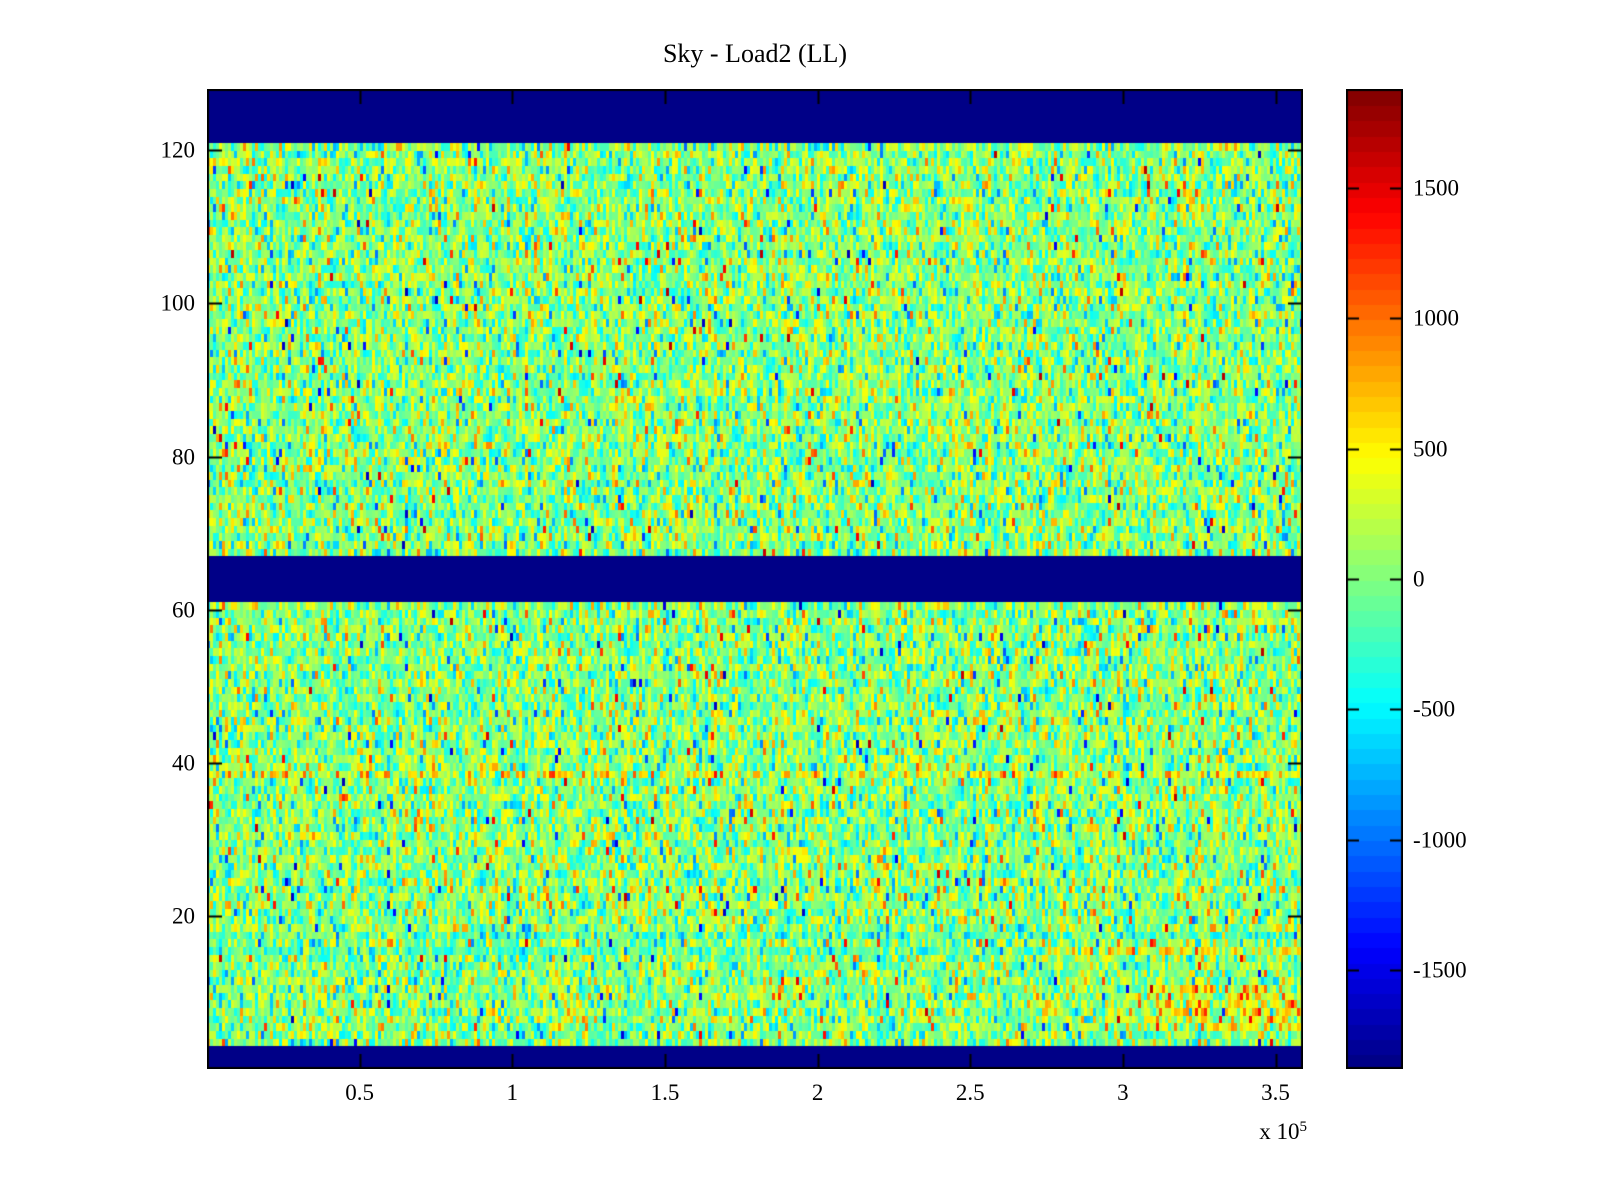  What do you see at coordinates (1434, 709) in the screenshot?
I see `colorbar-tick-label: -500` at bounding box center [1434, 709].